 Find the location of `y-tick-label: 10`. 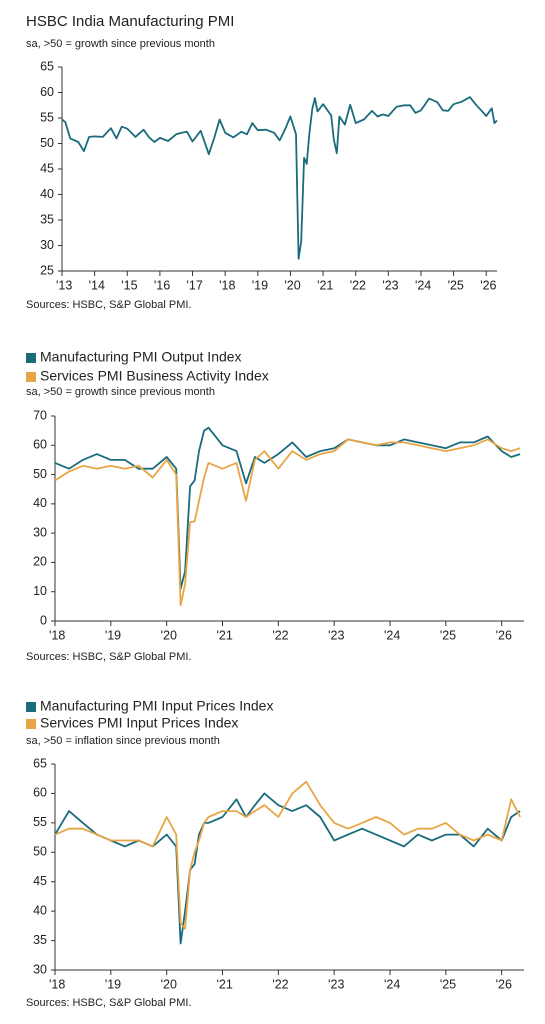

y-tick-label: 10 is located at coordinates (40, 591).